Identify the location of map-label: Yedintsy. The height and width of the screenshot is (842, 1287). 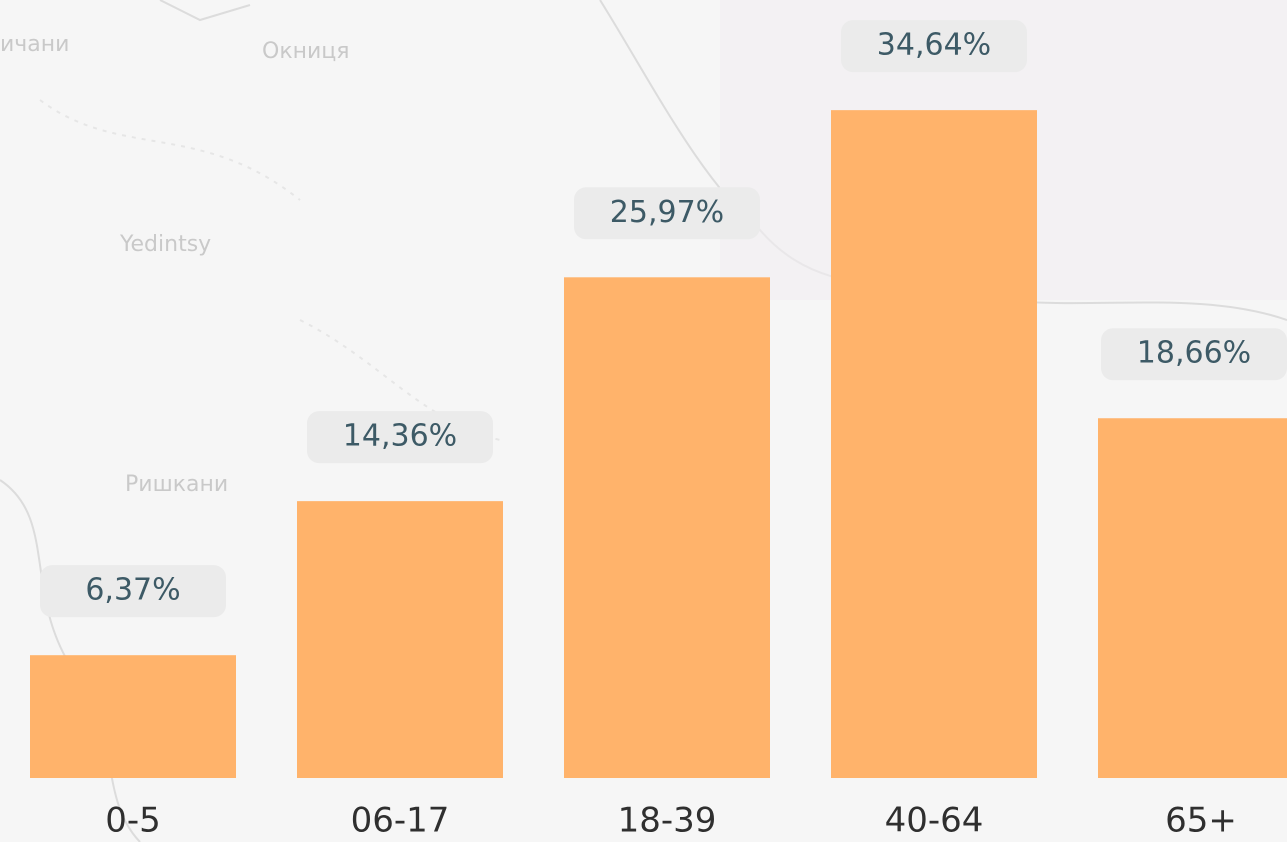
(165, 244).